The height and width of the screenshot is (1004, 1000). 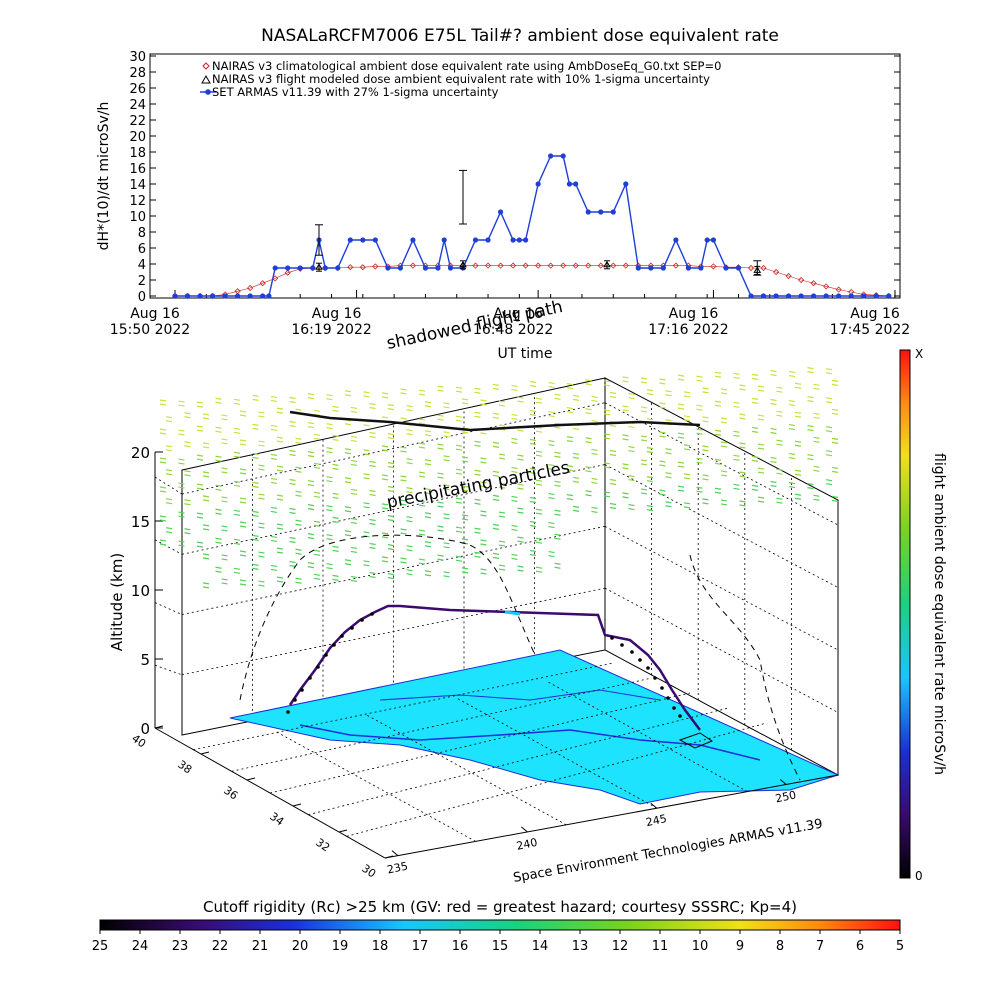 What do you see at coordinates (260, 946) in the screenshot?
I see `cutoff-tick-label: 21` at bounding box center [260, 946].